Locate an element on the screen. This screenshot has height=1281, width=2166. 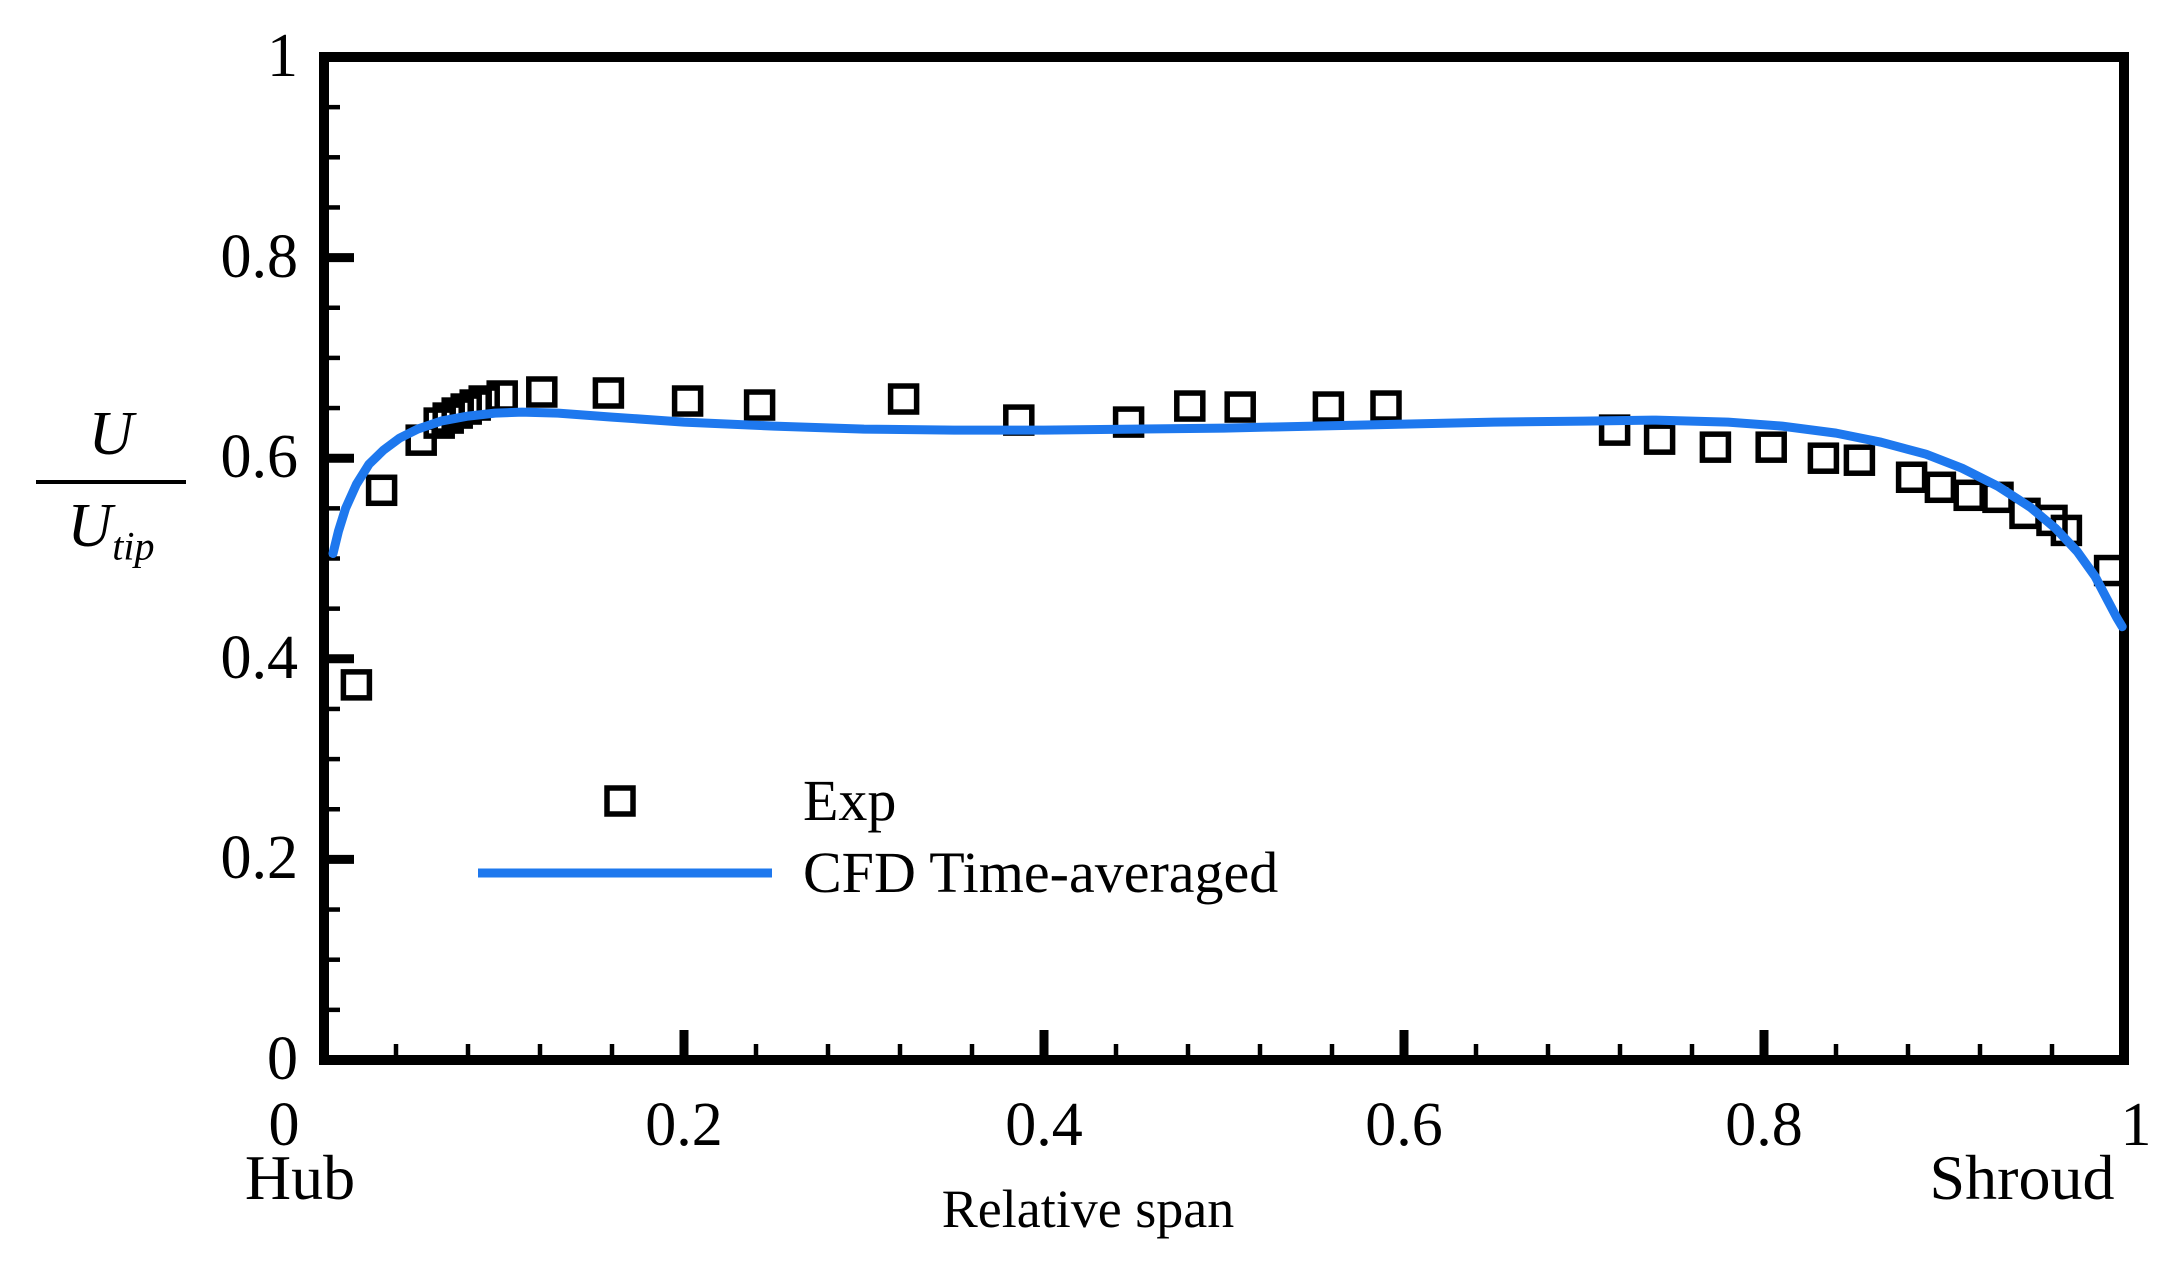
x-tick-label: 0.6 is located at coordinates (1404, 1125).